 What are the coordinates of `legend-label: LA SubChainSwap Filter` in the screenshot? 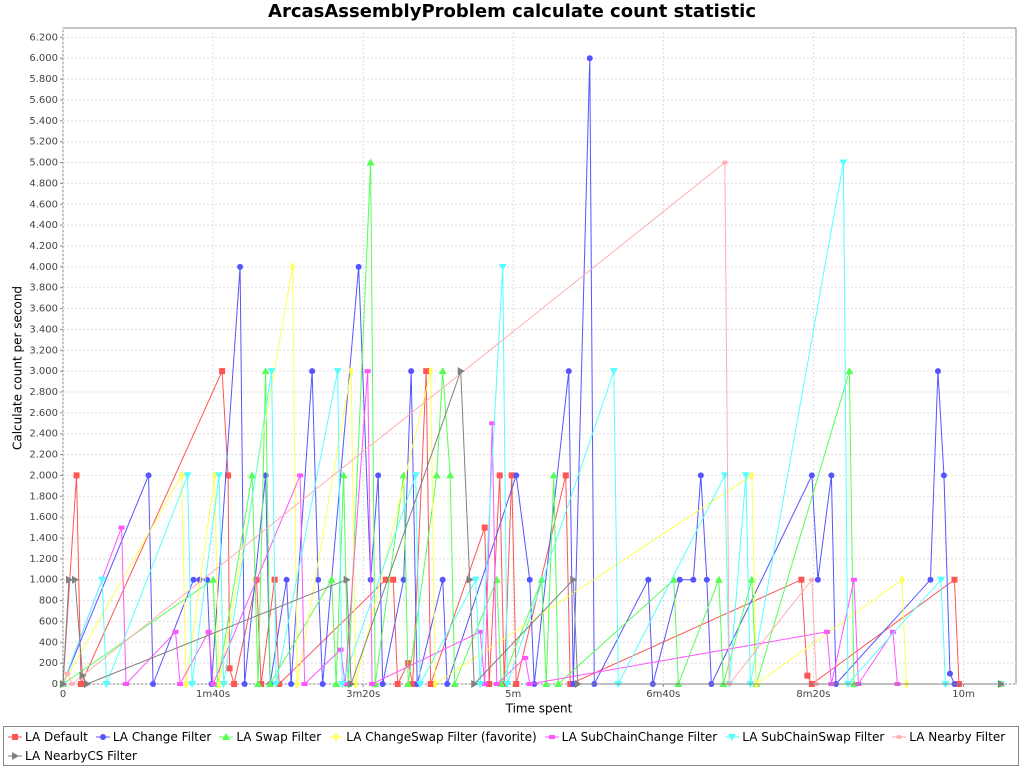 It's located at (813, 736).